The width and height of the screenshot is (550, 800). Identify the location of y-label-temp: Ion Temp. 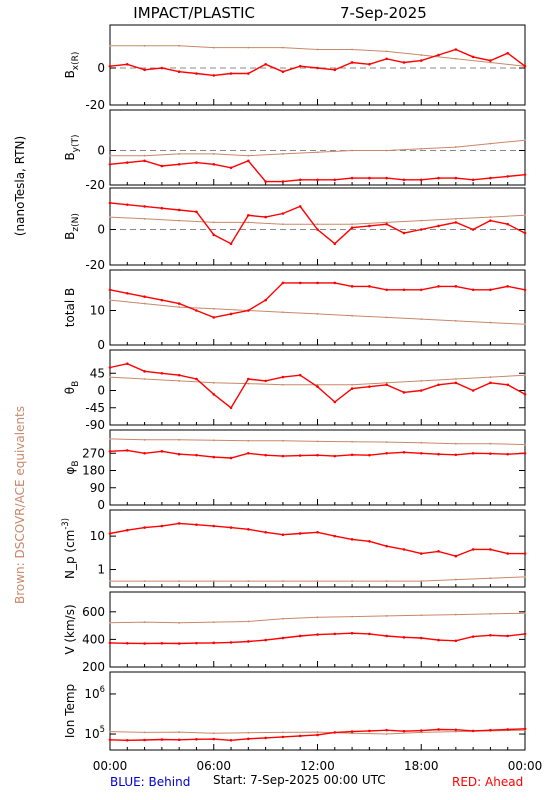
(70, 711).